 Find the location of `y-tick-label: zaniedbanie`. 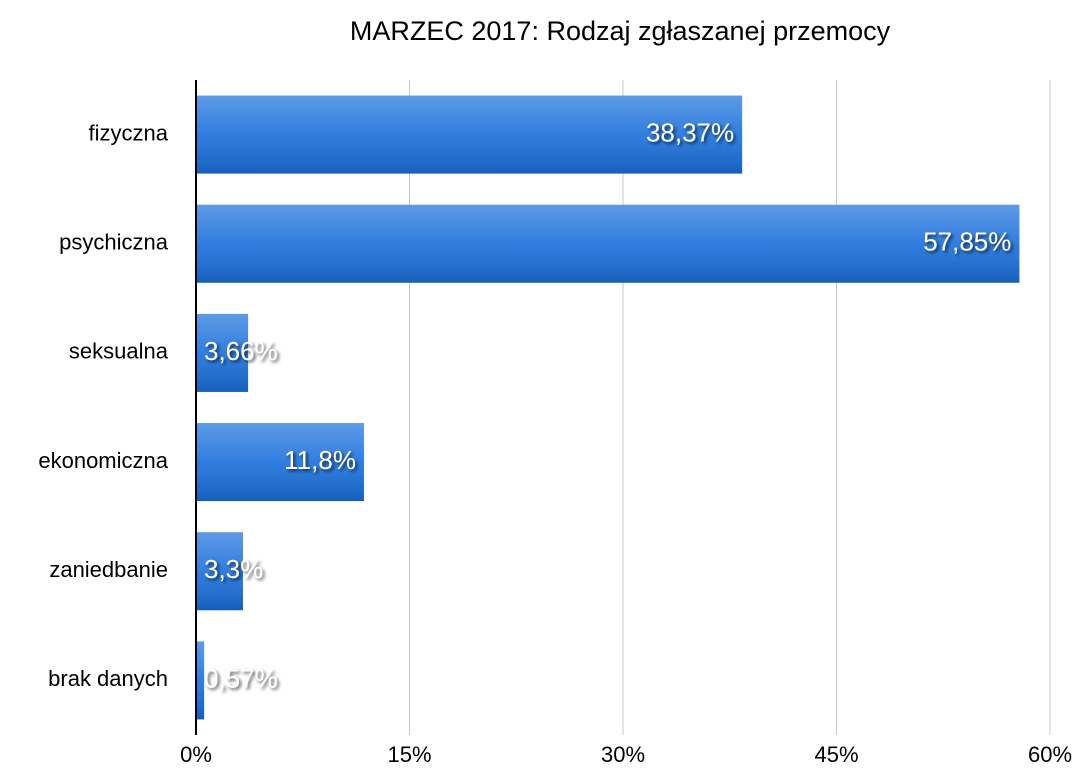

y-tick-label: zaniedbanie is located at coordinates (108, 569).